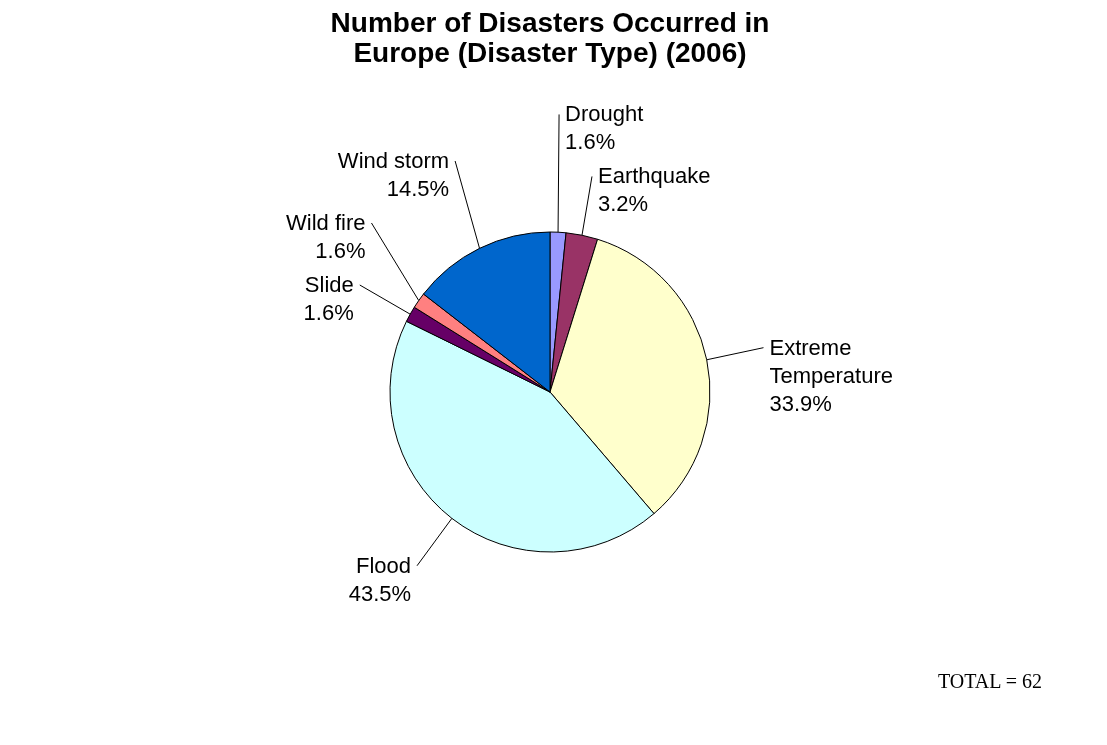 The width and height of the screenshot is (1107, 745). What do you see at coordinates (393, 161) in the screenshot?
I see `slice-label: Wind storm` at bounding box center [393, 161].